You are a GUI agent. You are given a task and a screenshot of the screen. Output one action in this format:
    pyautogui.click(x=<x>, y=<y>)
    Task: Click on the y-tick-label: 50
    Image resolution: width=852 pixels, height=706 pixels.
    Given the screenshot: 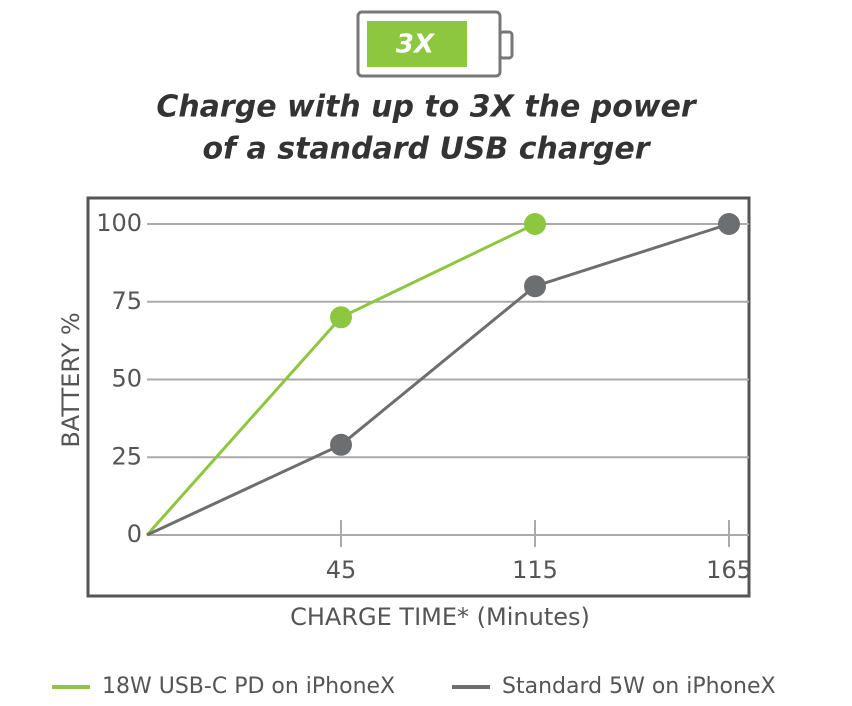 What is the action you would take?
    pyautogui.click(x=126, y=379)
    